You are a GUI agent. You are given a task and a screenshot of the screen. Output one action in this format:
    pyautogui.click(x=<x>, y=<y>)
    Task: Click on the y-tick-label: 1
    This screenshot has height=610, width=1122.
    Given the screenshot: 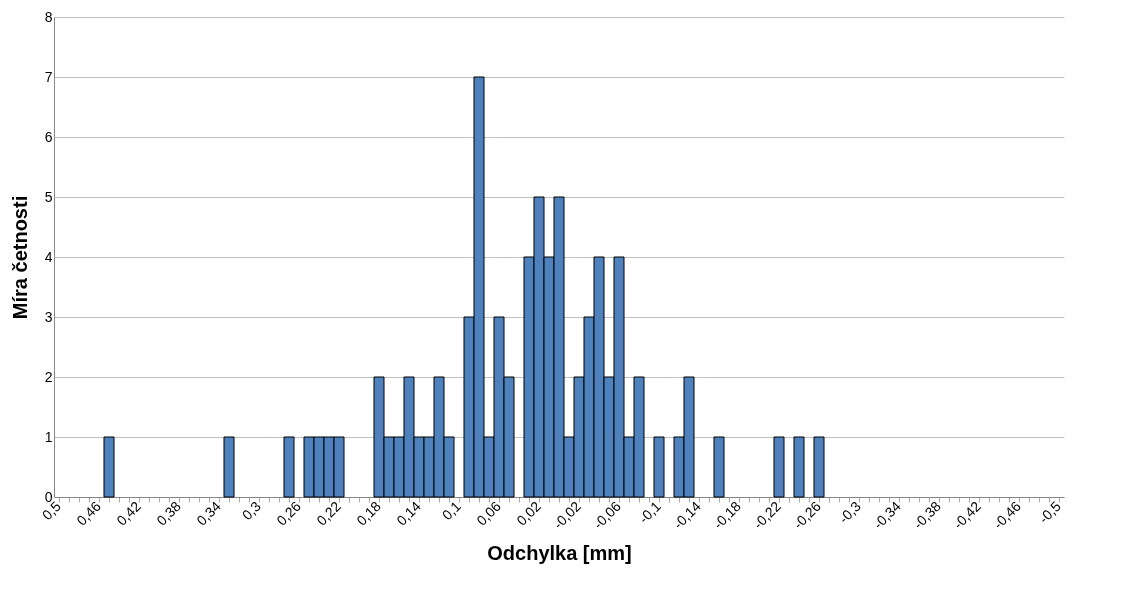 What is the action you would take?
    pyautogui.click(x=48, y=436)
    